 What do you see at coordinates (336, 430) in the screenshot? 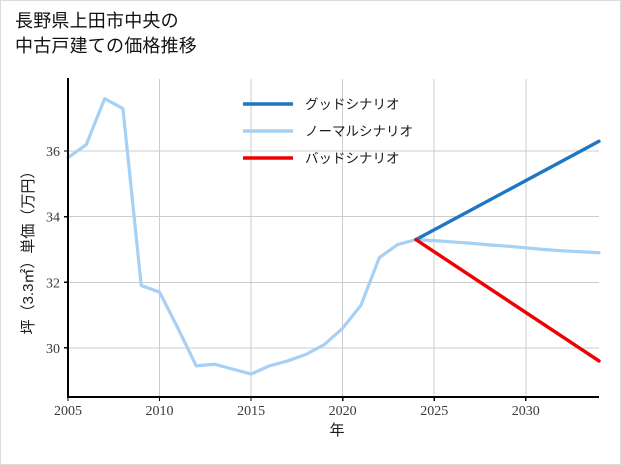
I see `x-axis-title: 年` at bounding box center [336, 430].